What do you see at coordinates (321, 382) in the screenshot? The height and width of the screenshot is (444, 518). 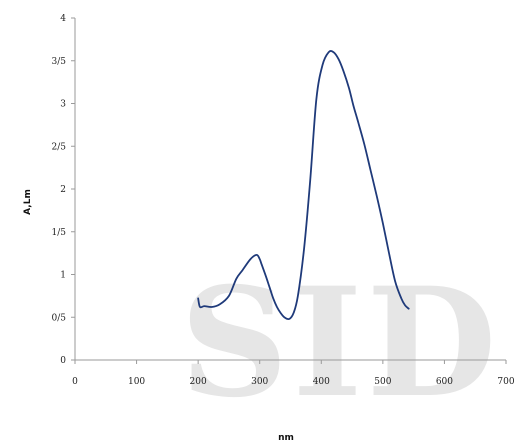 I see `x-tick-label: 400` at bounding box center [321, 382].